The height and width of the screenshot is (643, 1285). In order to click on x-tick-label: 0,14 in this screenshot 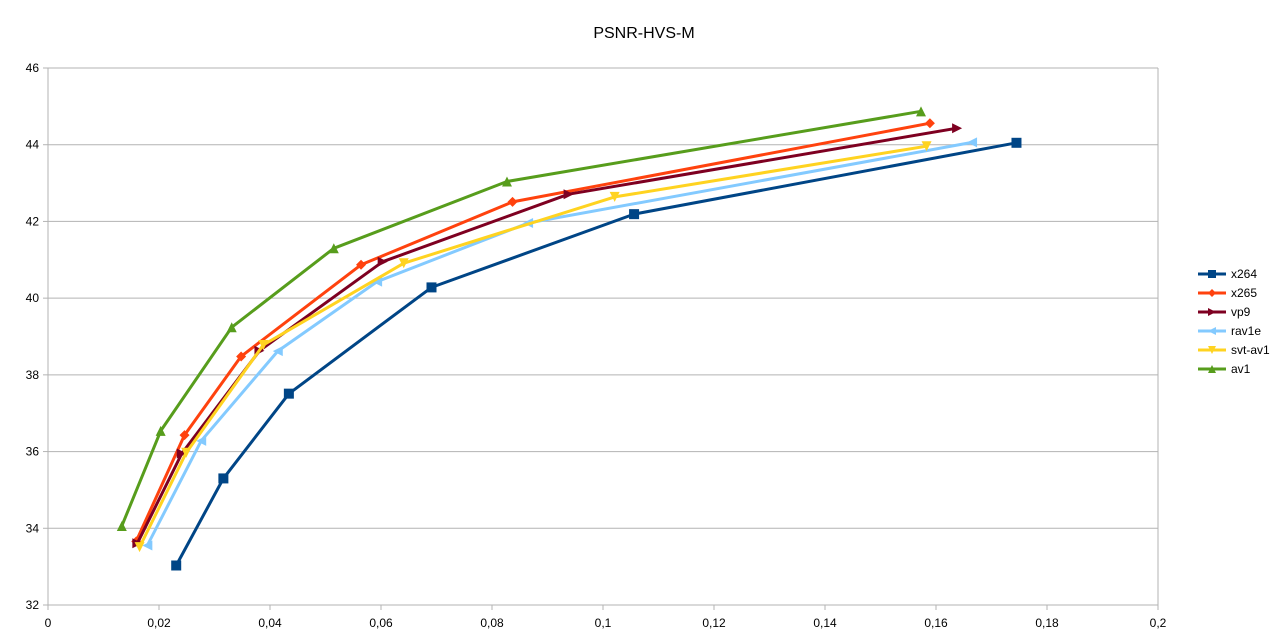, I will do `click(825, 623)`.